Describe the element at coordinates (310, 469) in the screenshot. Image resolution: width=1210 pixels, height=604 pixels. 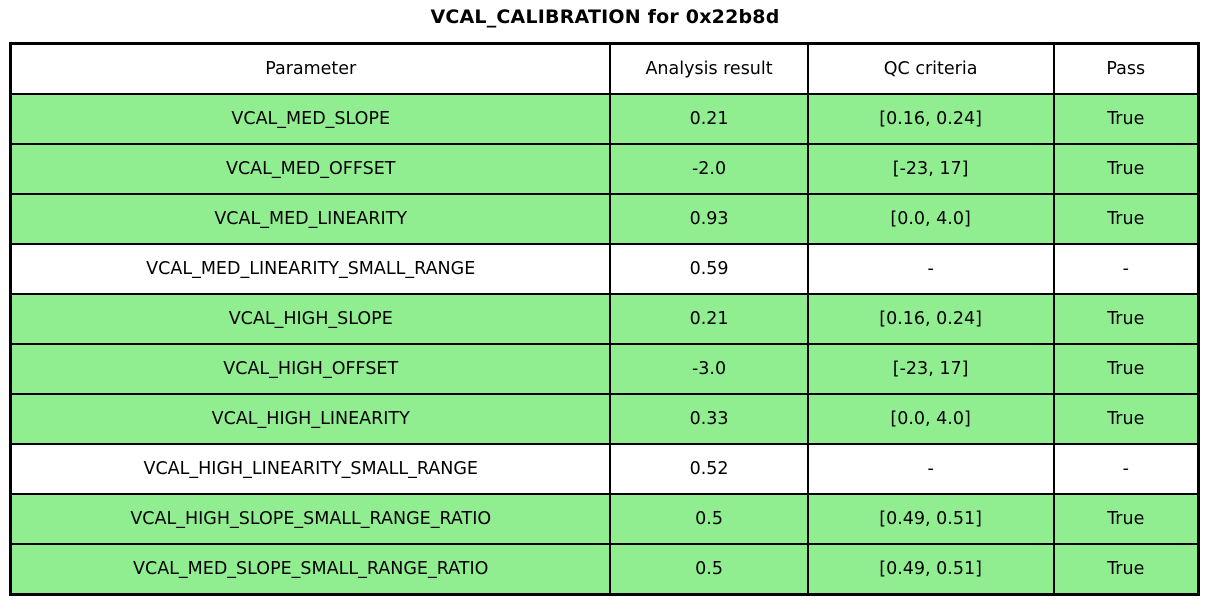
I see `parameter-cell: VCAL_HIGH_LINEARITY_SMALL_RANGE` at that location.